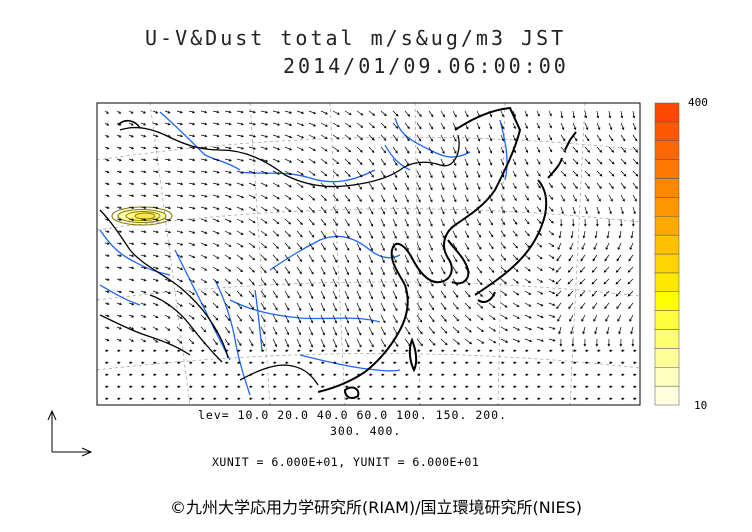  Describe the element at coordinates (667, 254) in the screenshot. I see `dust-colorbar` at that location.